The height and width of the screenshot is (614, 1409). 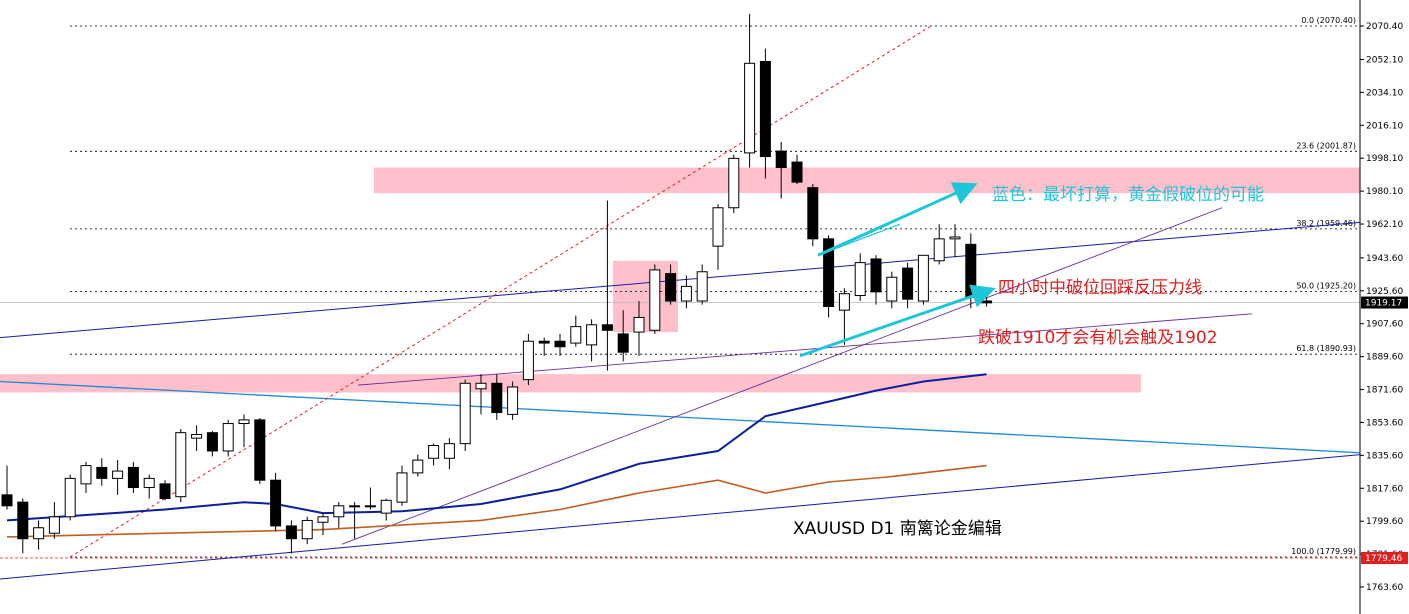 What do you see at coordinates (1384, 225) in the screenshot?
I see `y-tick-label: 1962.10` at bounding box center [1384, 225].